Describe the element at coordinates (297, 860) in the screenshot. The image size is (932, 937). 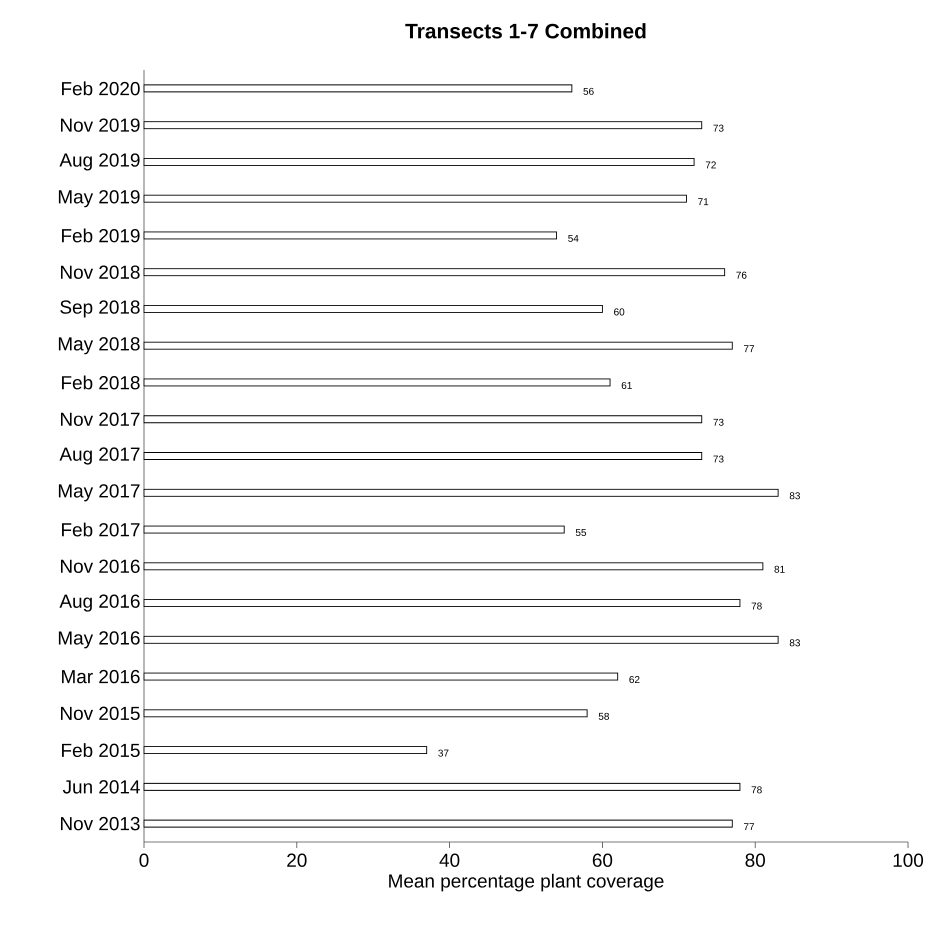
I see `x-tick-label: 20` at that location.